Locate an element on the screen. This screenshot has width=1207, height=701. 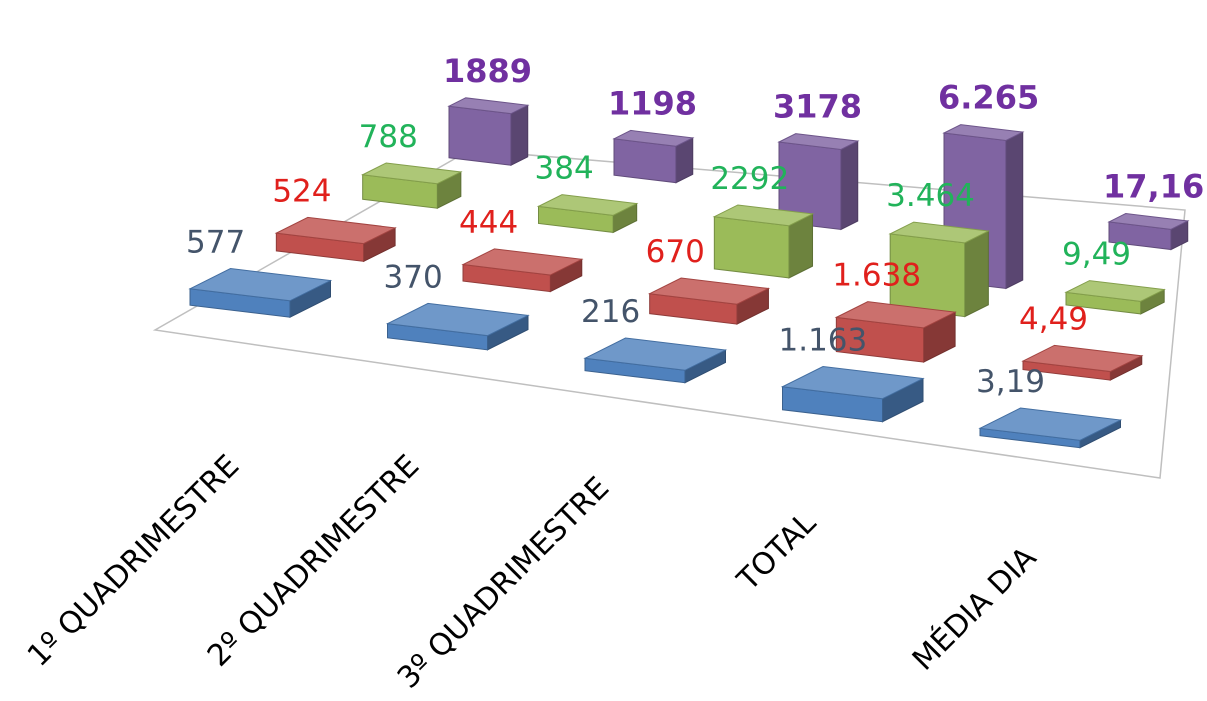
category-label: MÉDIA DIA is located at coordinates (974, 608).